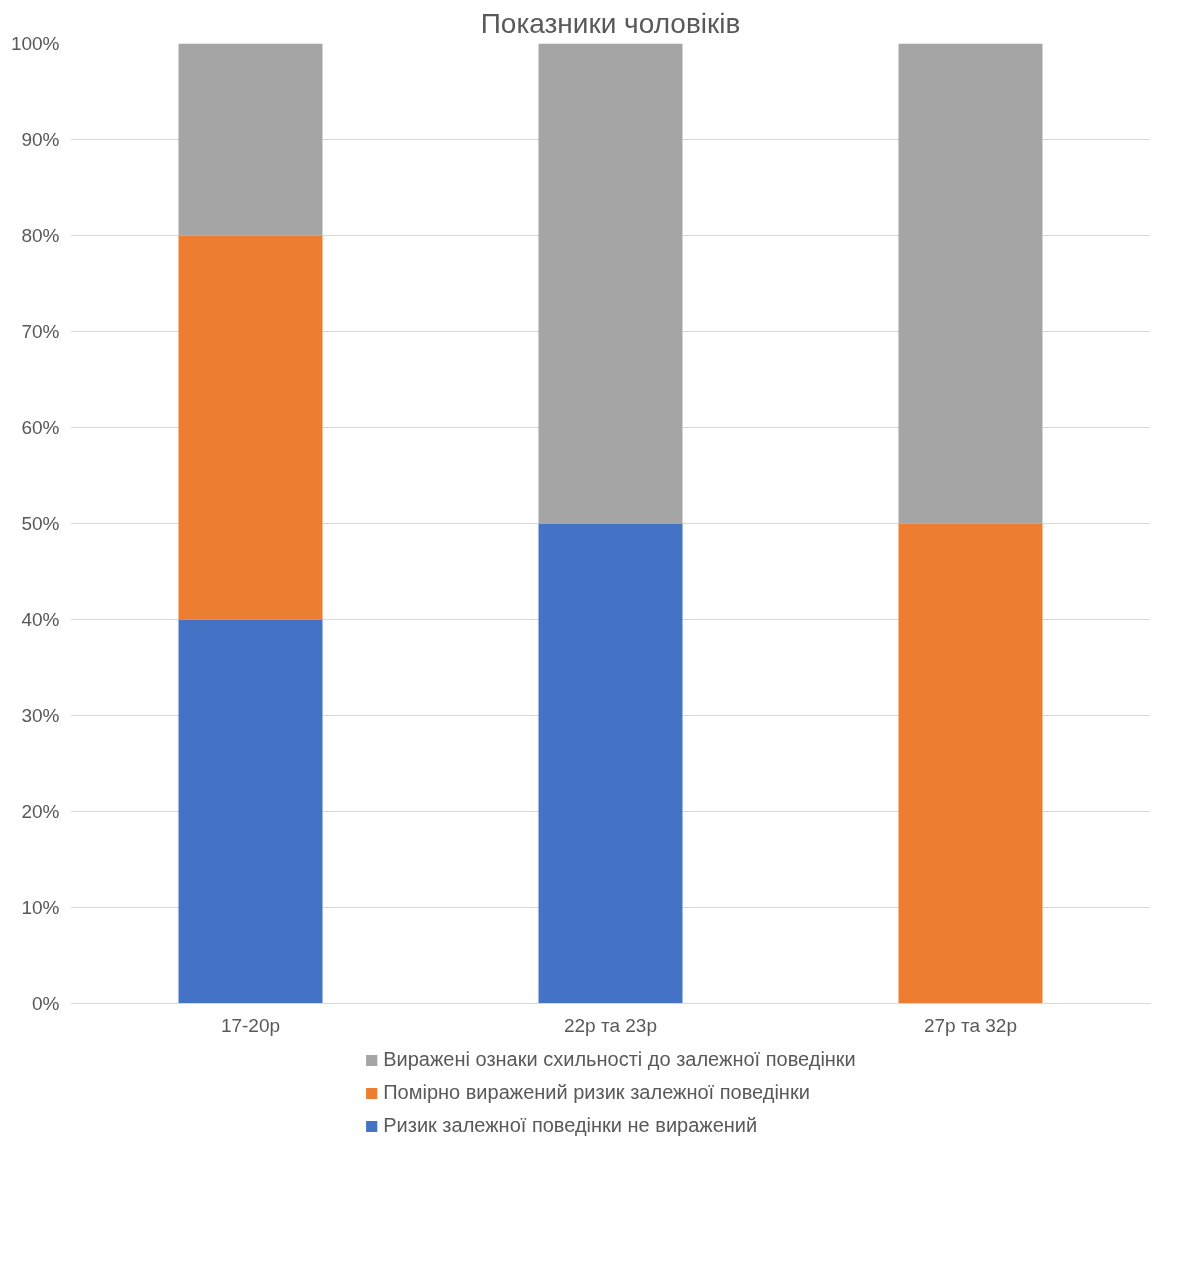 The image size is (1197, 1269). What do you see at coordinates (610, 23) in the screenshot?
I see `chart-title: Показники чоловіків` at bounding box center [610, 23].